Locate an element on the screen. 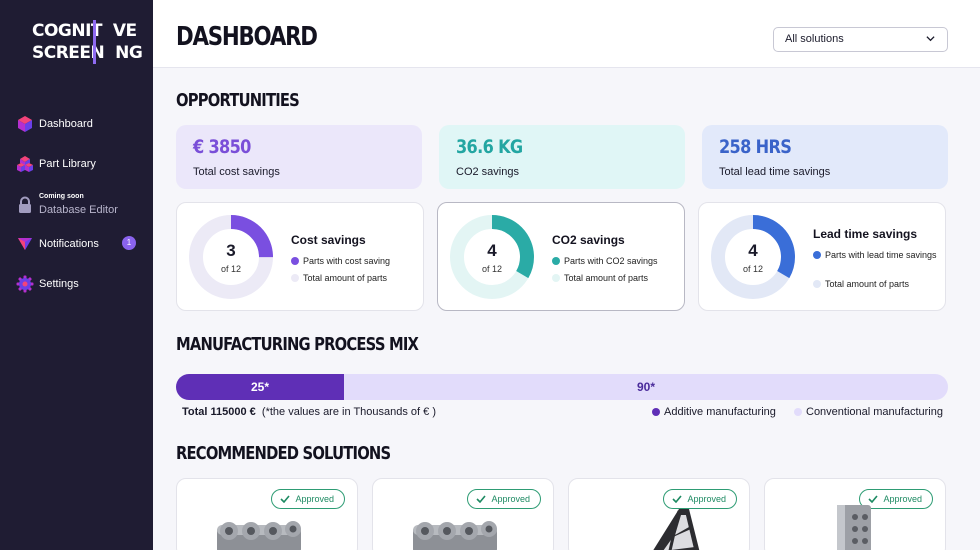 This screenshot has height=550, width=980. legend-item: Parts with cost saving is located at coordinates (353, 261).